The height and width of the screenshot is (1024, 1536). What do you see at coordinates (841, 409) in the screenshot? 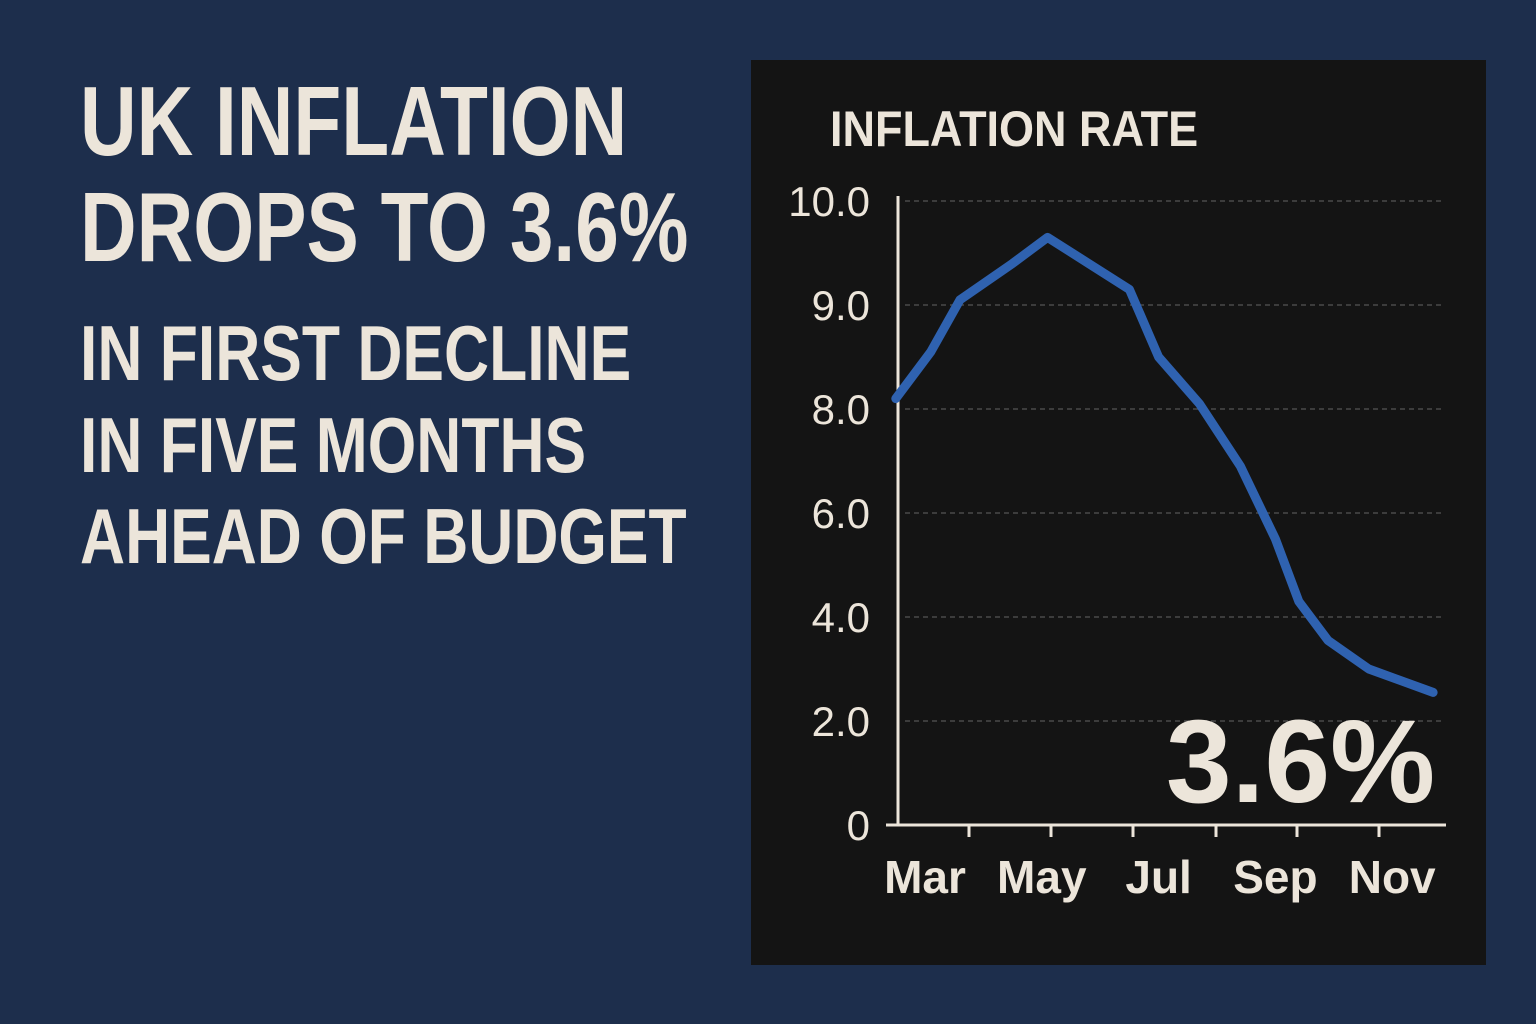
I see `y-tick-label: 8.0` at bounding box center [841, 409].